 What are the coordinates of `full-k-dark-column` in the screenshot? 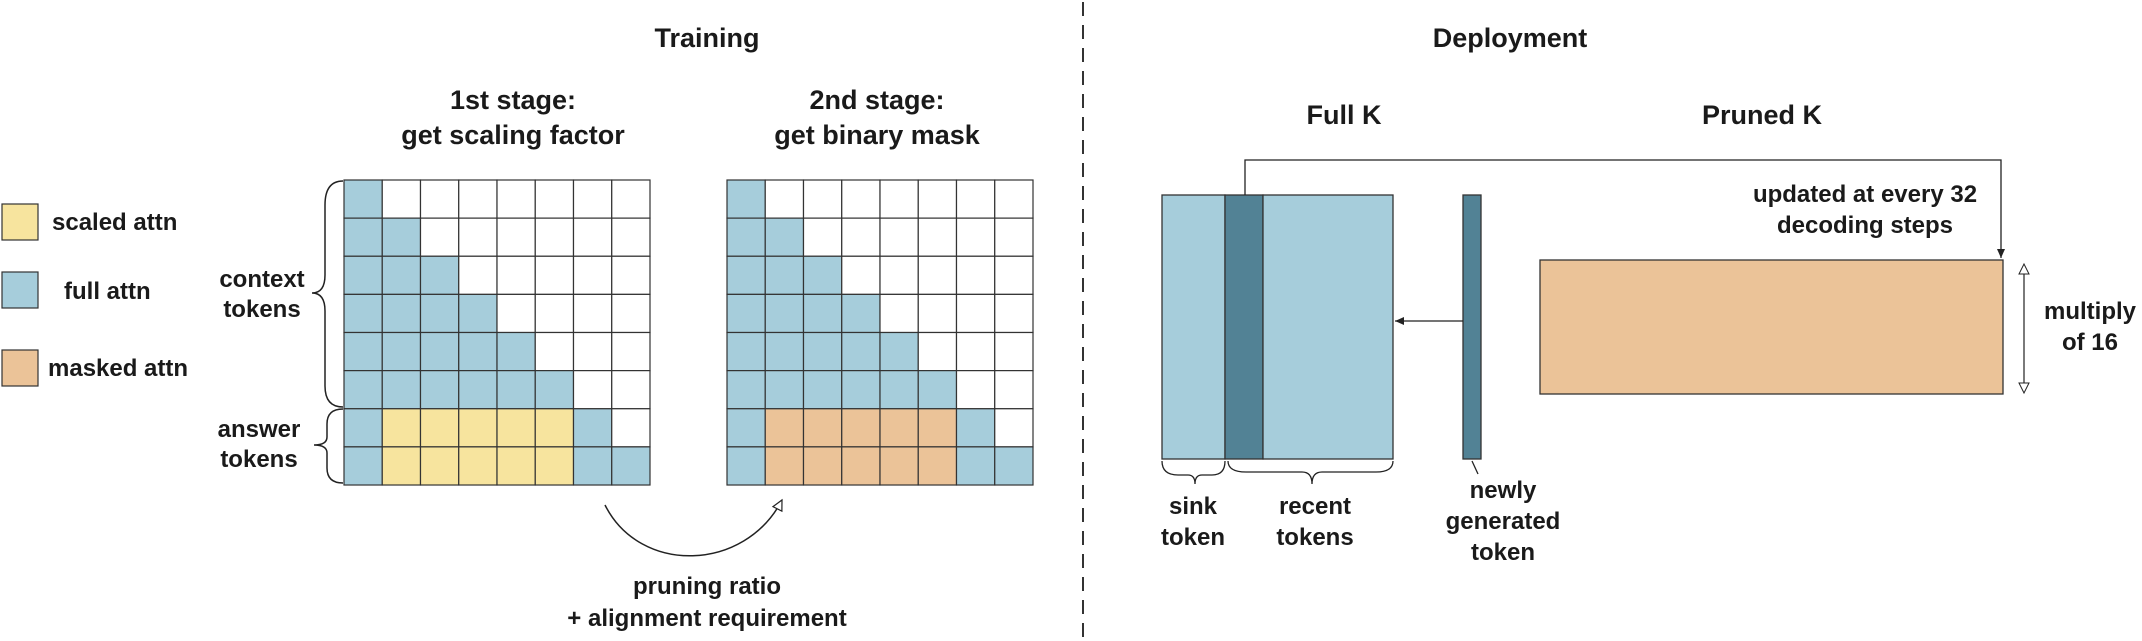 It's located at (1244, 327).